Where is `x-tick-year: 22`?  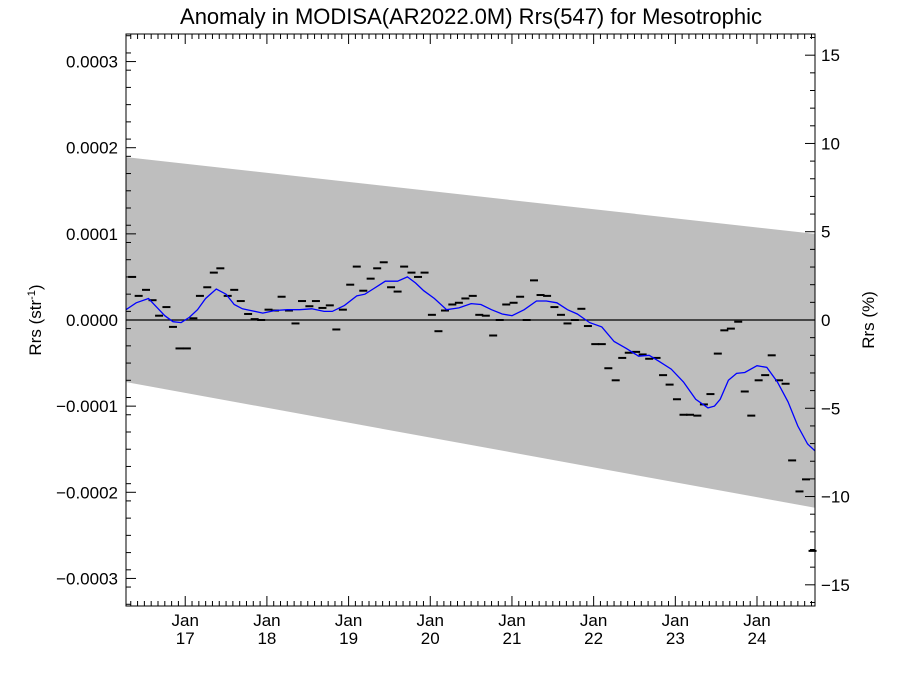
x-tick-year: 22 is located at coordinates (593, 638).